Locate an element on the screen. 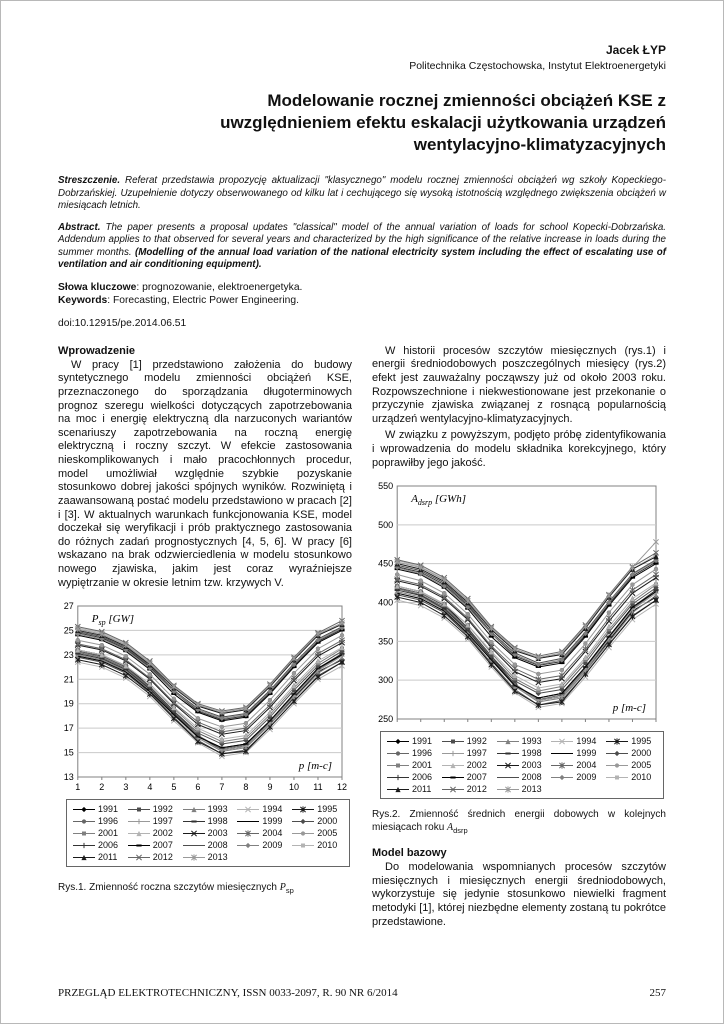 This screenshot has height=1024, width=724. svg-text: 8 is located at coordinates (245, 787).